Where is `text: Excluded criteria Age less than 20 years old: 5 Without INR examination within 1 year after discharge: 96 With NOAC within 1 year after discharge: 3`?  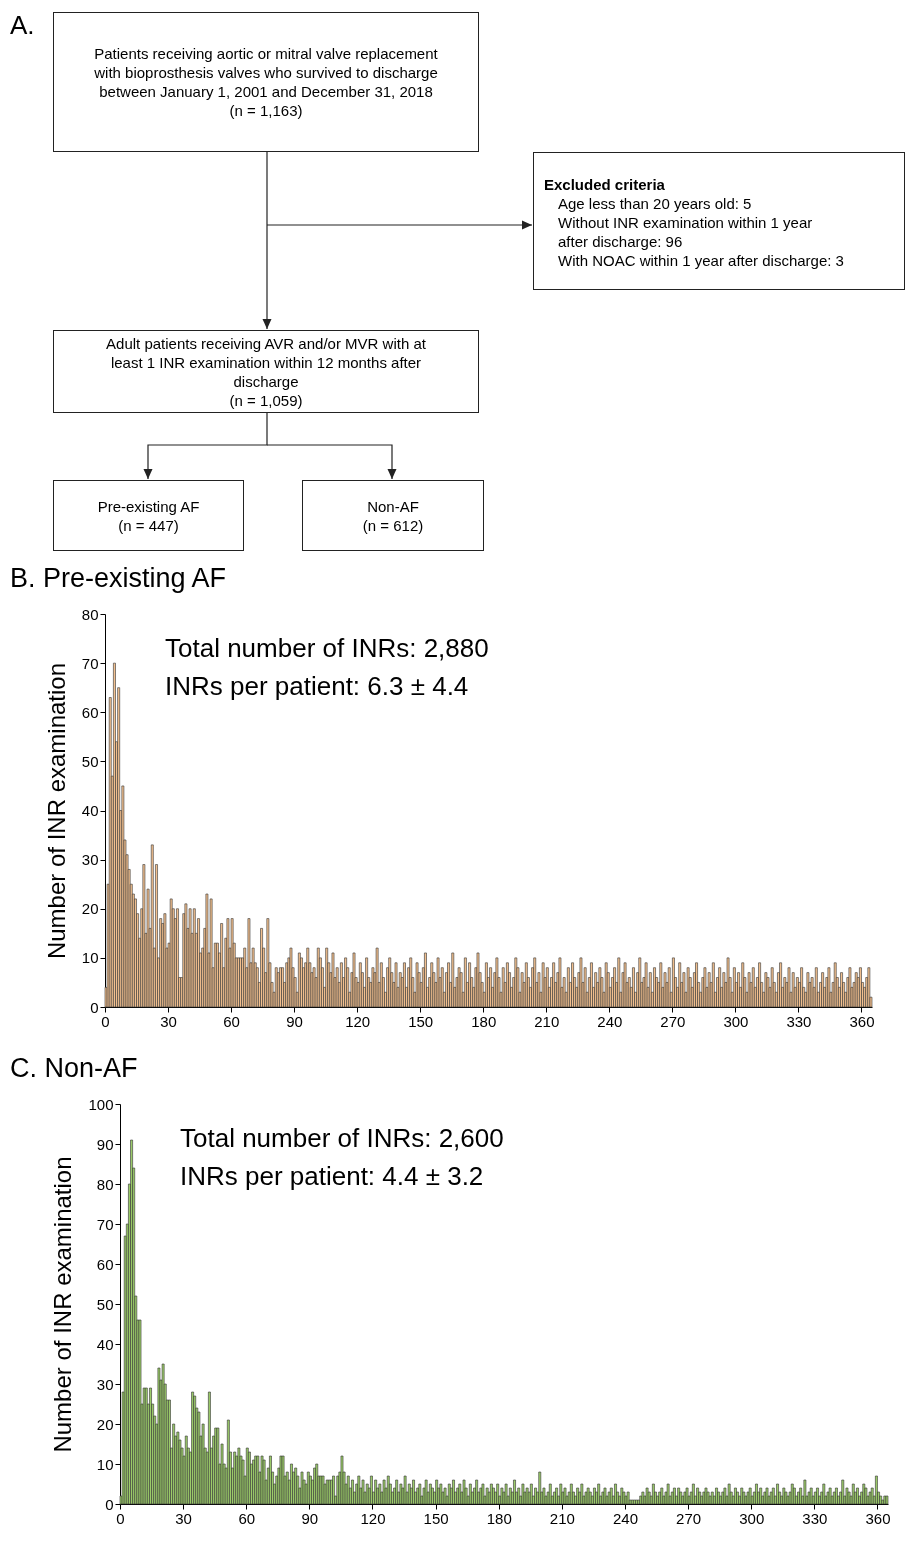
text: Excluded criteria Age less than 20 years old: 5 Without INR examination within 1 year after discharge: 96 With NOAC within 1 year after discharge: 3 is located at coordinates (694, 222).